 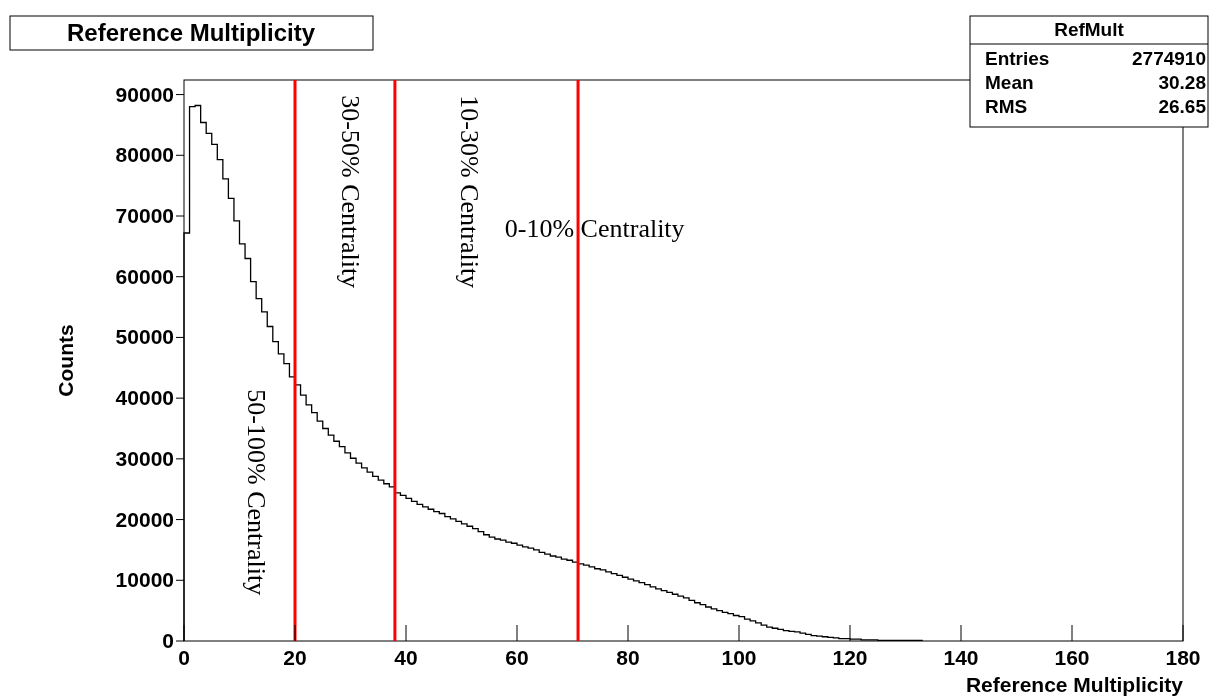 I want to click on x-tick-label: 20, so click(x=295, y=657).